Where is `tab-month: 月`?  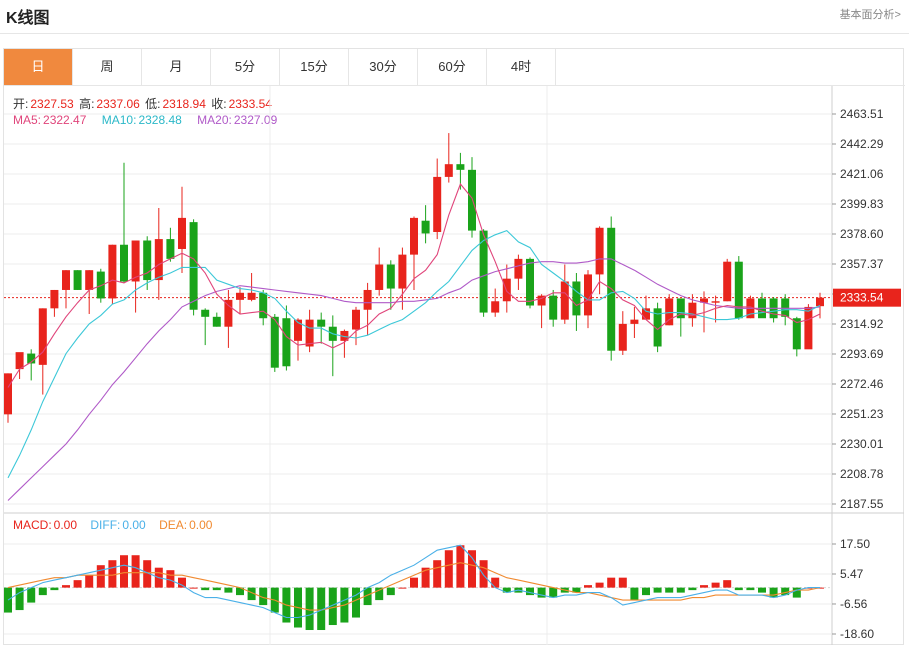
tab-month: 月 is located at coordinates (176, 67).